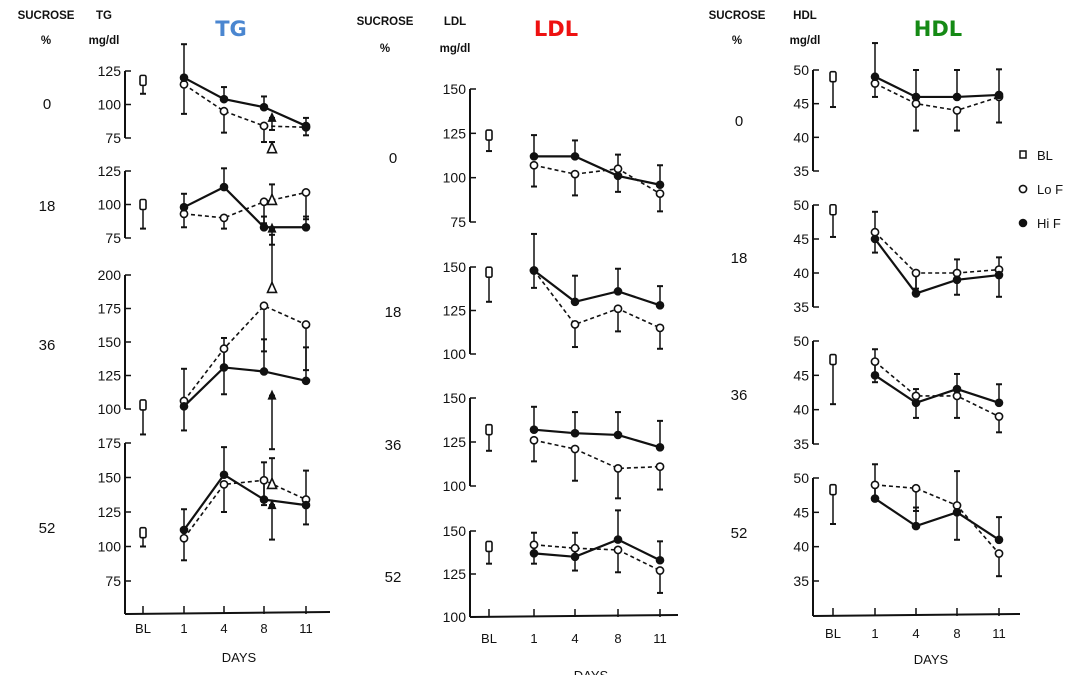 Image resolution: width=1080 pixels, height=675 pixels. I want to click on panel-sucrose-0: 0 75 100 125 150, so click(527, 155).